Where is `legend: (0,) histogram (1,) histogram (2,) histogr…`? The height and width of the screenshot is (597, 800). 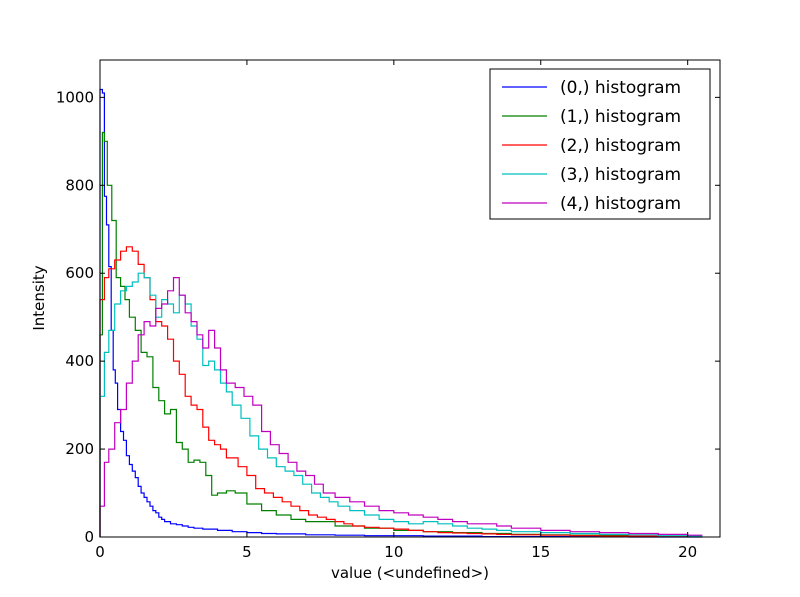 legend: (0,) histogram (1,) histogram (2,) histogr… is located at coordinates (600, 144).